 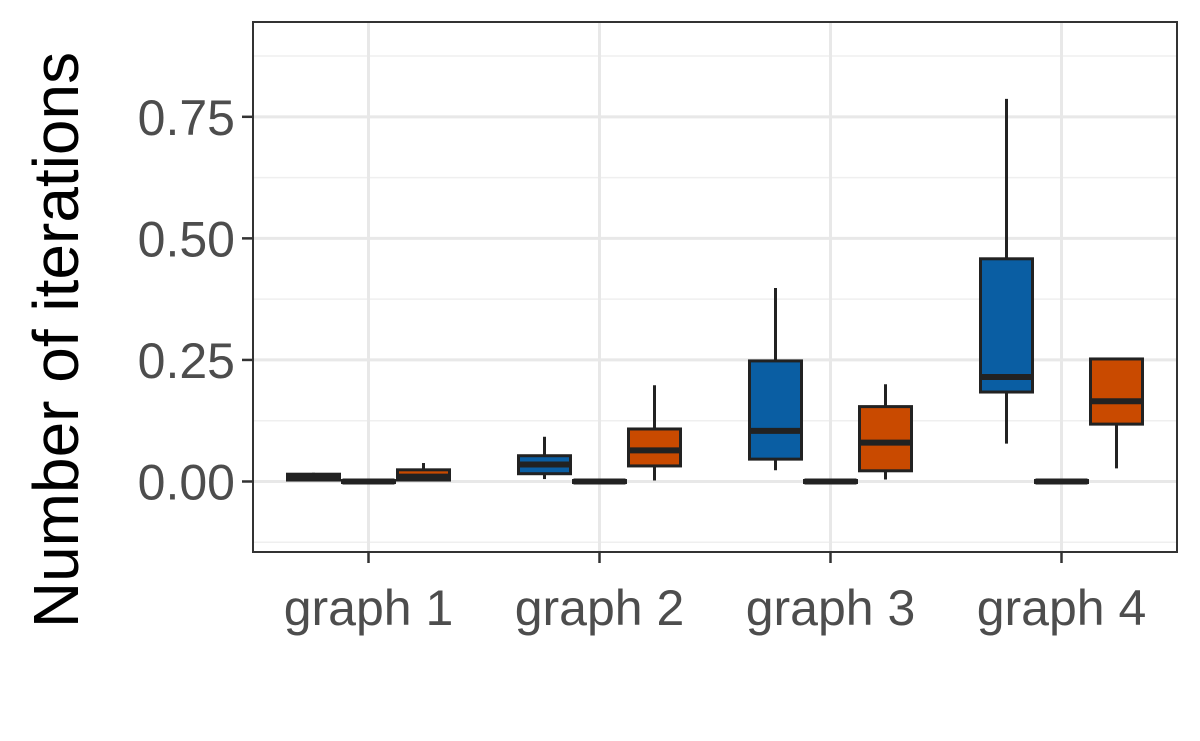 What do you see at coordinates (186, 361) in the screenshot?
I see `y-tick-label: 0.25` at bounding box center [186, 361].